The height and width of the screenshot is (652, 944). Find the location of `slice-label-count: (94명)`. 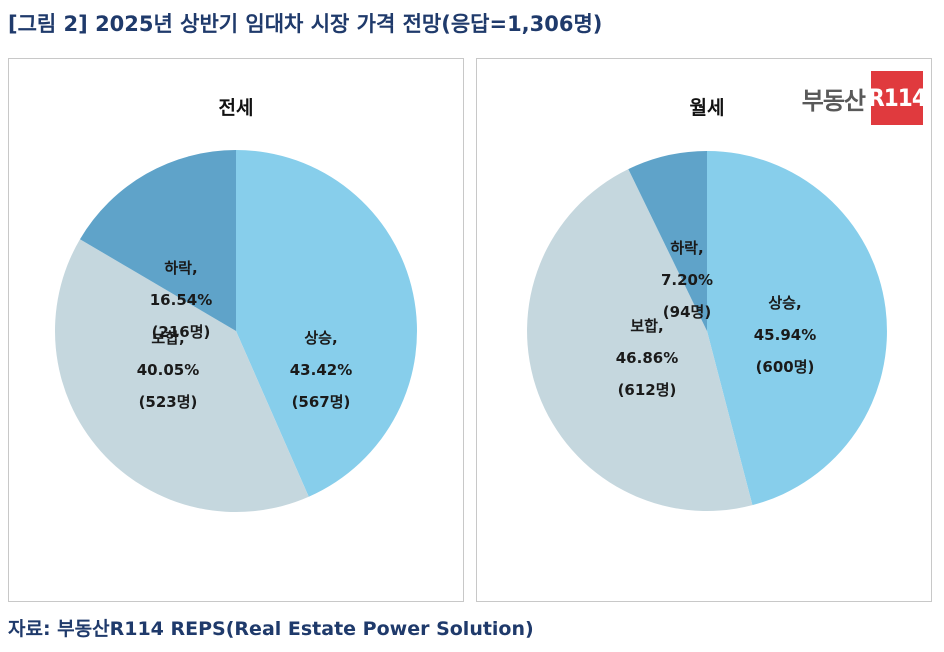

slice-label-count: (94명) is located at coordinates (687, 312).